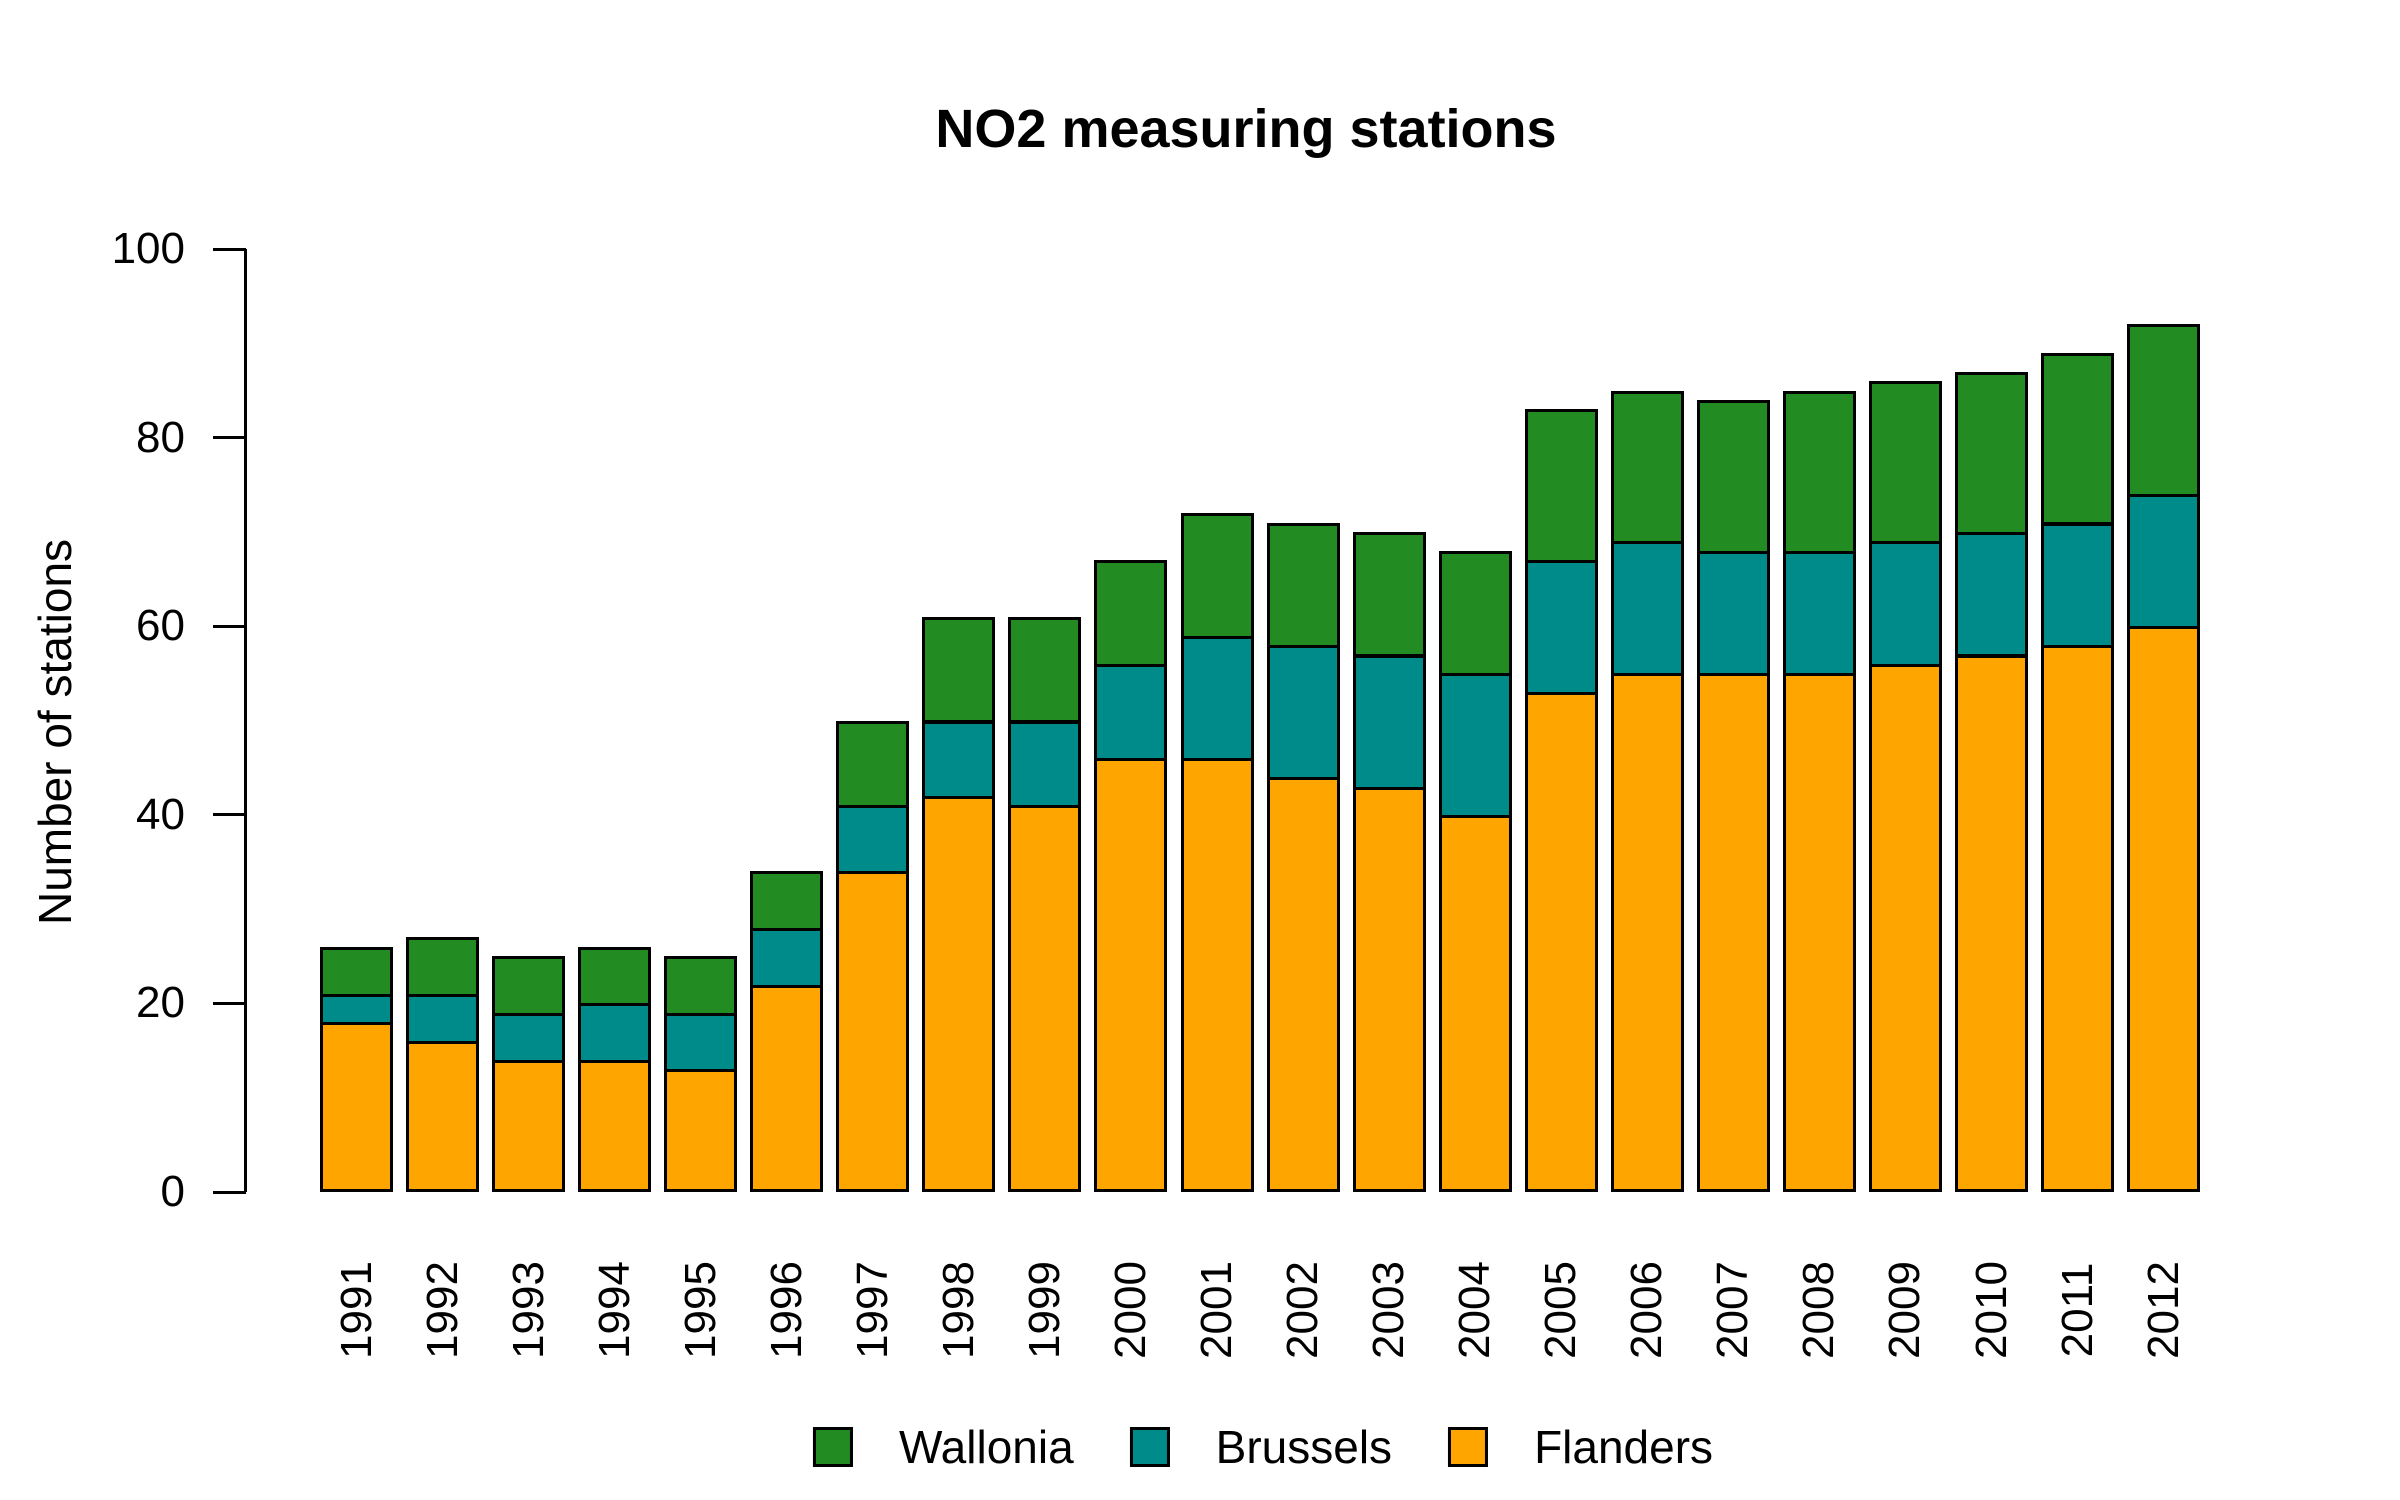 This screenshot has width=2400, height=1500. I want to click on legend-item-flanders: Flanders, so click(1580, 1447).